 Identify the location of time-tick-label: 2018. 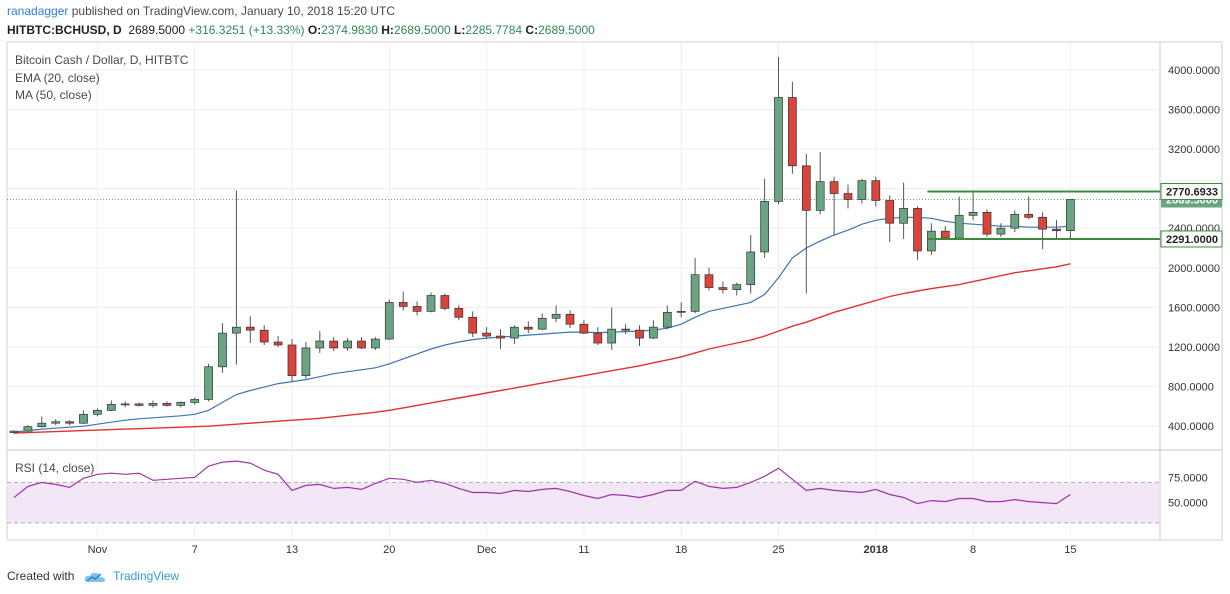
(876, 550).